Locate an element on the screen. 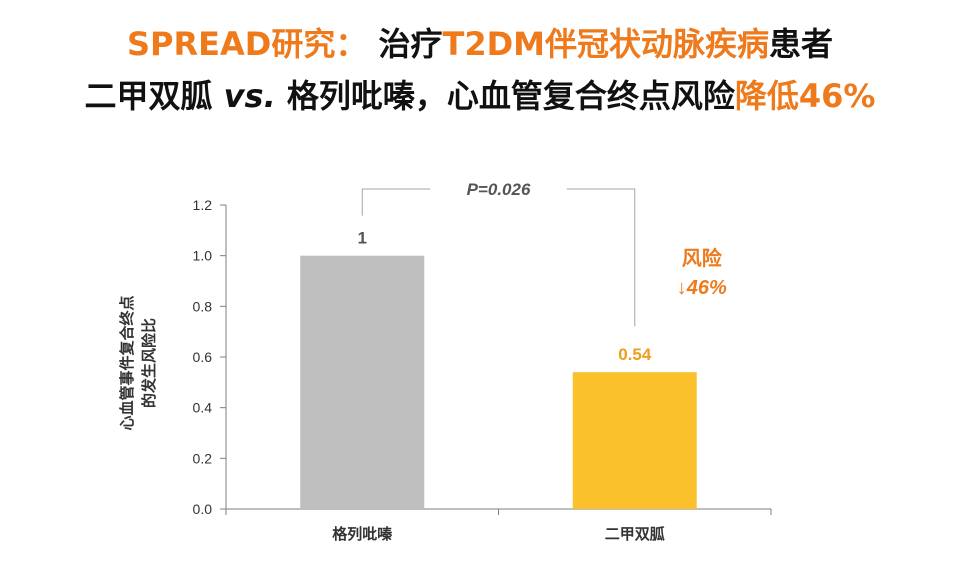 The image size is (960, 584). title-text-patients: 患者 is located at coordinates (801, 44).